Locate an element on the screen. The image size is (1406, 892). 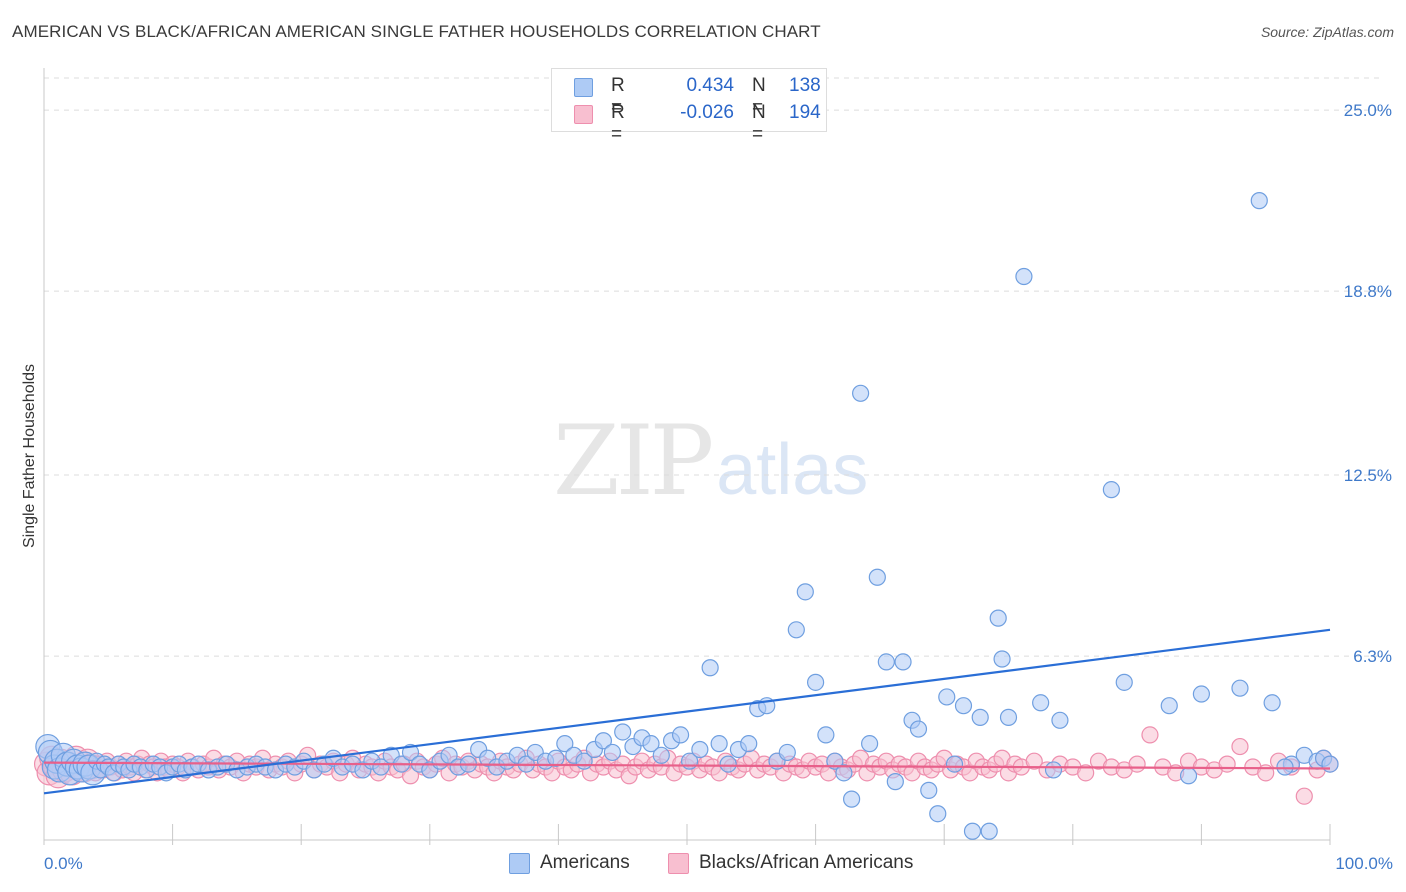
watermark-atlas: atlas is located at coordinates (792, 470).